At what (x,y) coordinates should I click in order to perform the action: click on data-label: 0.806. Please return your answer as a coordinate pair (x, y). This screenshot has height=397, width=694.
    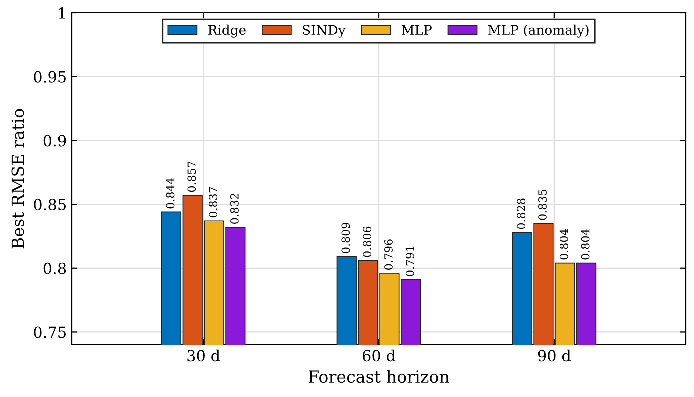
    Looking at the image, I should click on (367, 242).